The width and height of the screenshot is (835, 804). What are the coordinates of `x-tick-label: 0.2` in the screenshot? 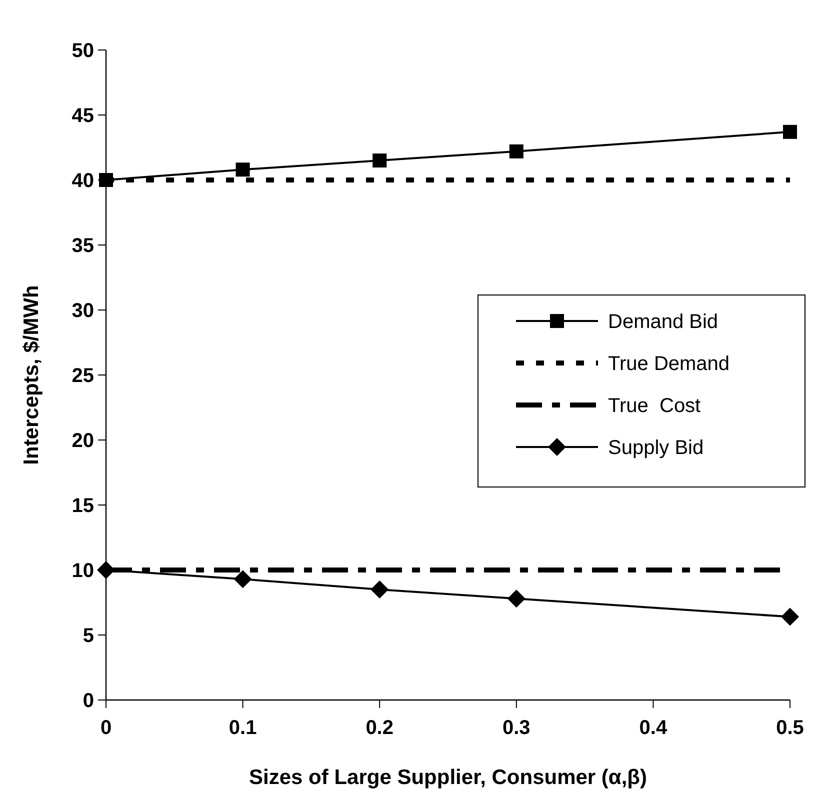 It's located at (380, 728).